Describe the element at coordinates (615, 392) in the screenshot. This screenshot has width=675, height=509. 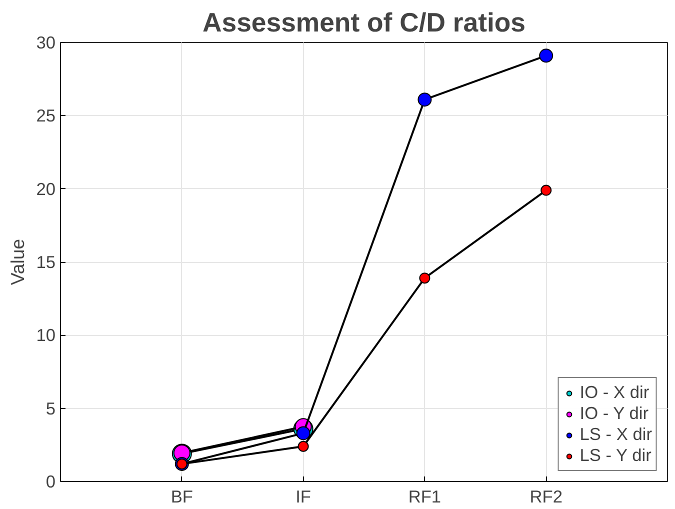
I see `legend-label: IO - X dir` at that location.